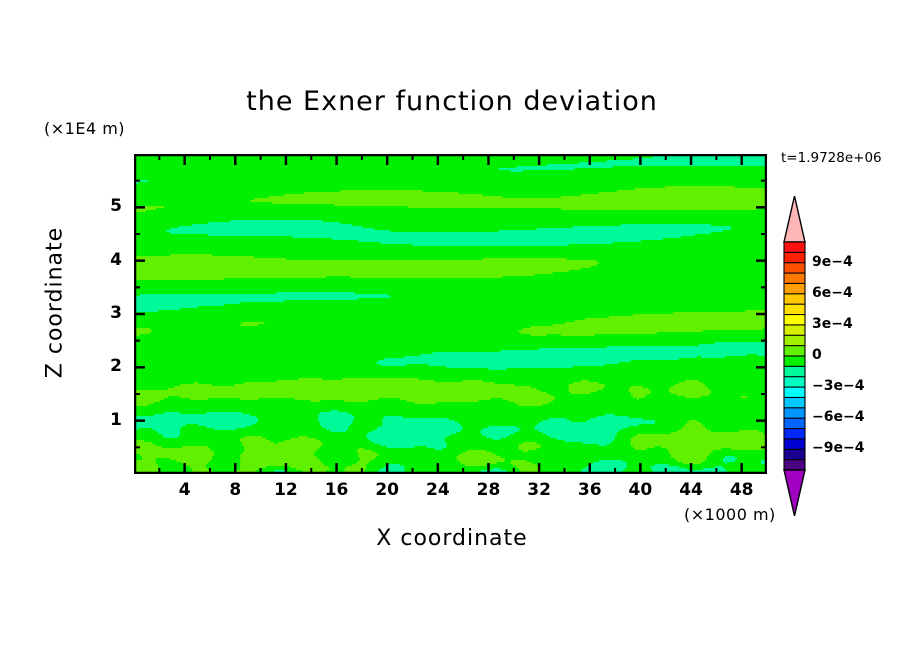 The image size is (904, 654). I want to click on x-tick-label: 40, so click(640, 490).